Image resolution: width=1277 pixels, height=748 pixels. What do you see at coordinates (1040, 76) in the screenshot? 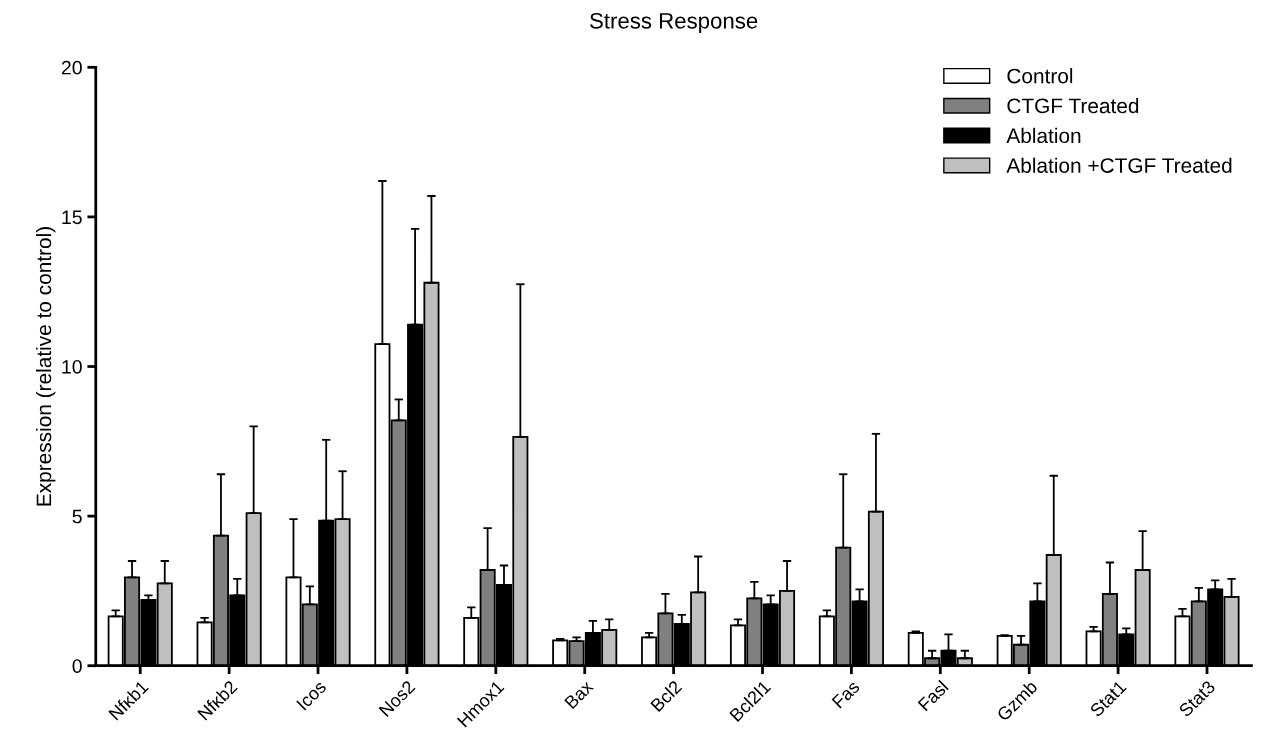
I see `legend-label: Control` at bounding box center [1040, 76].